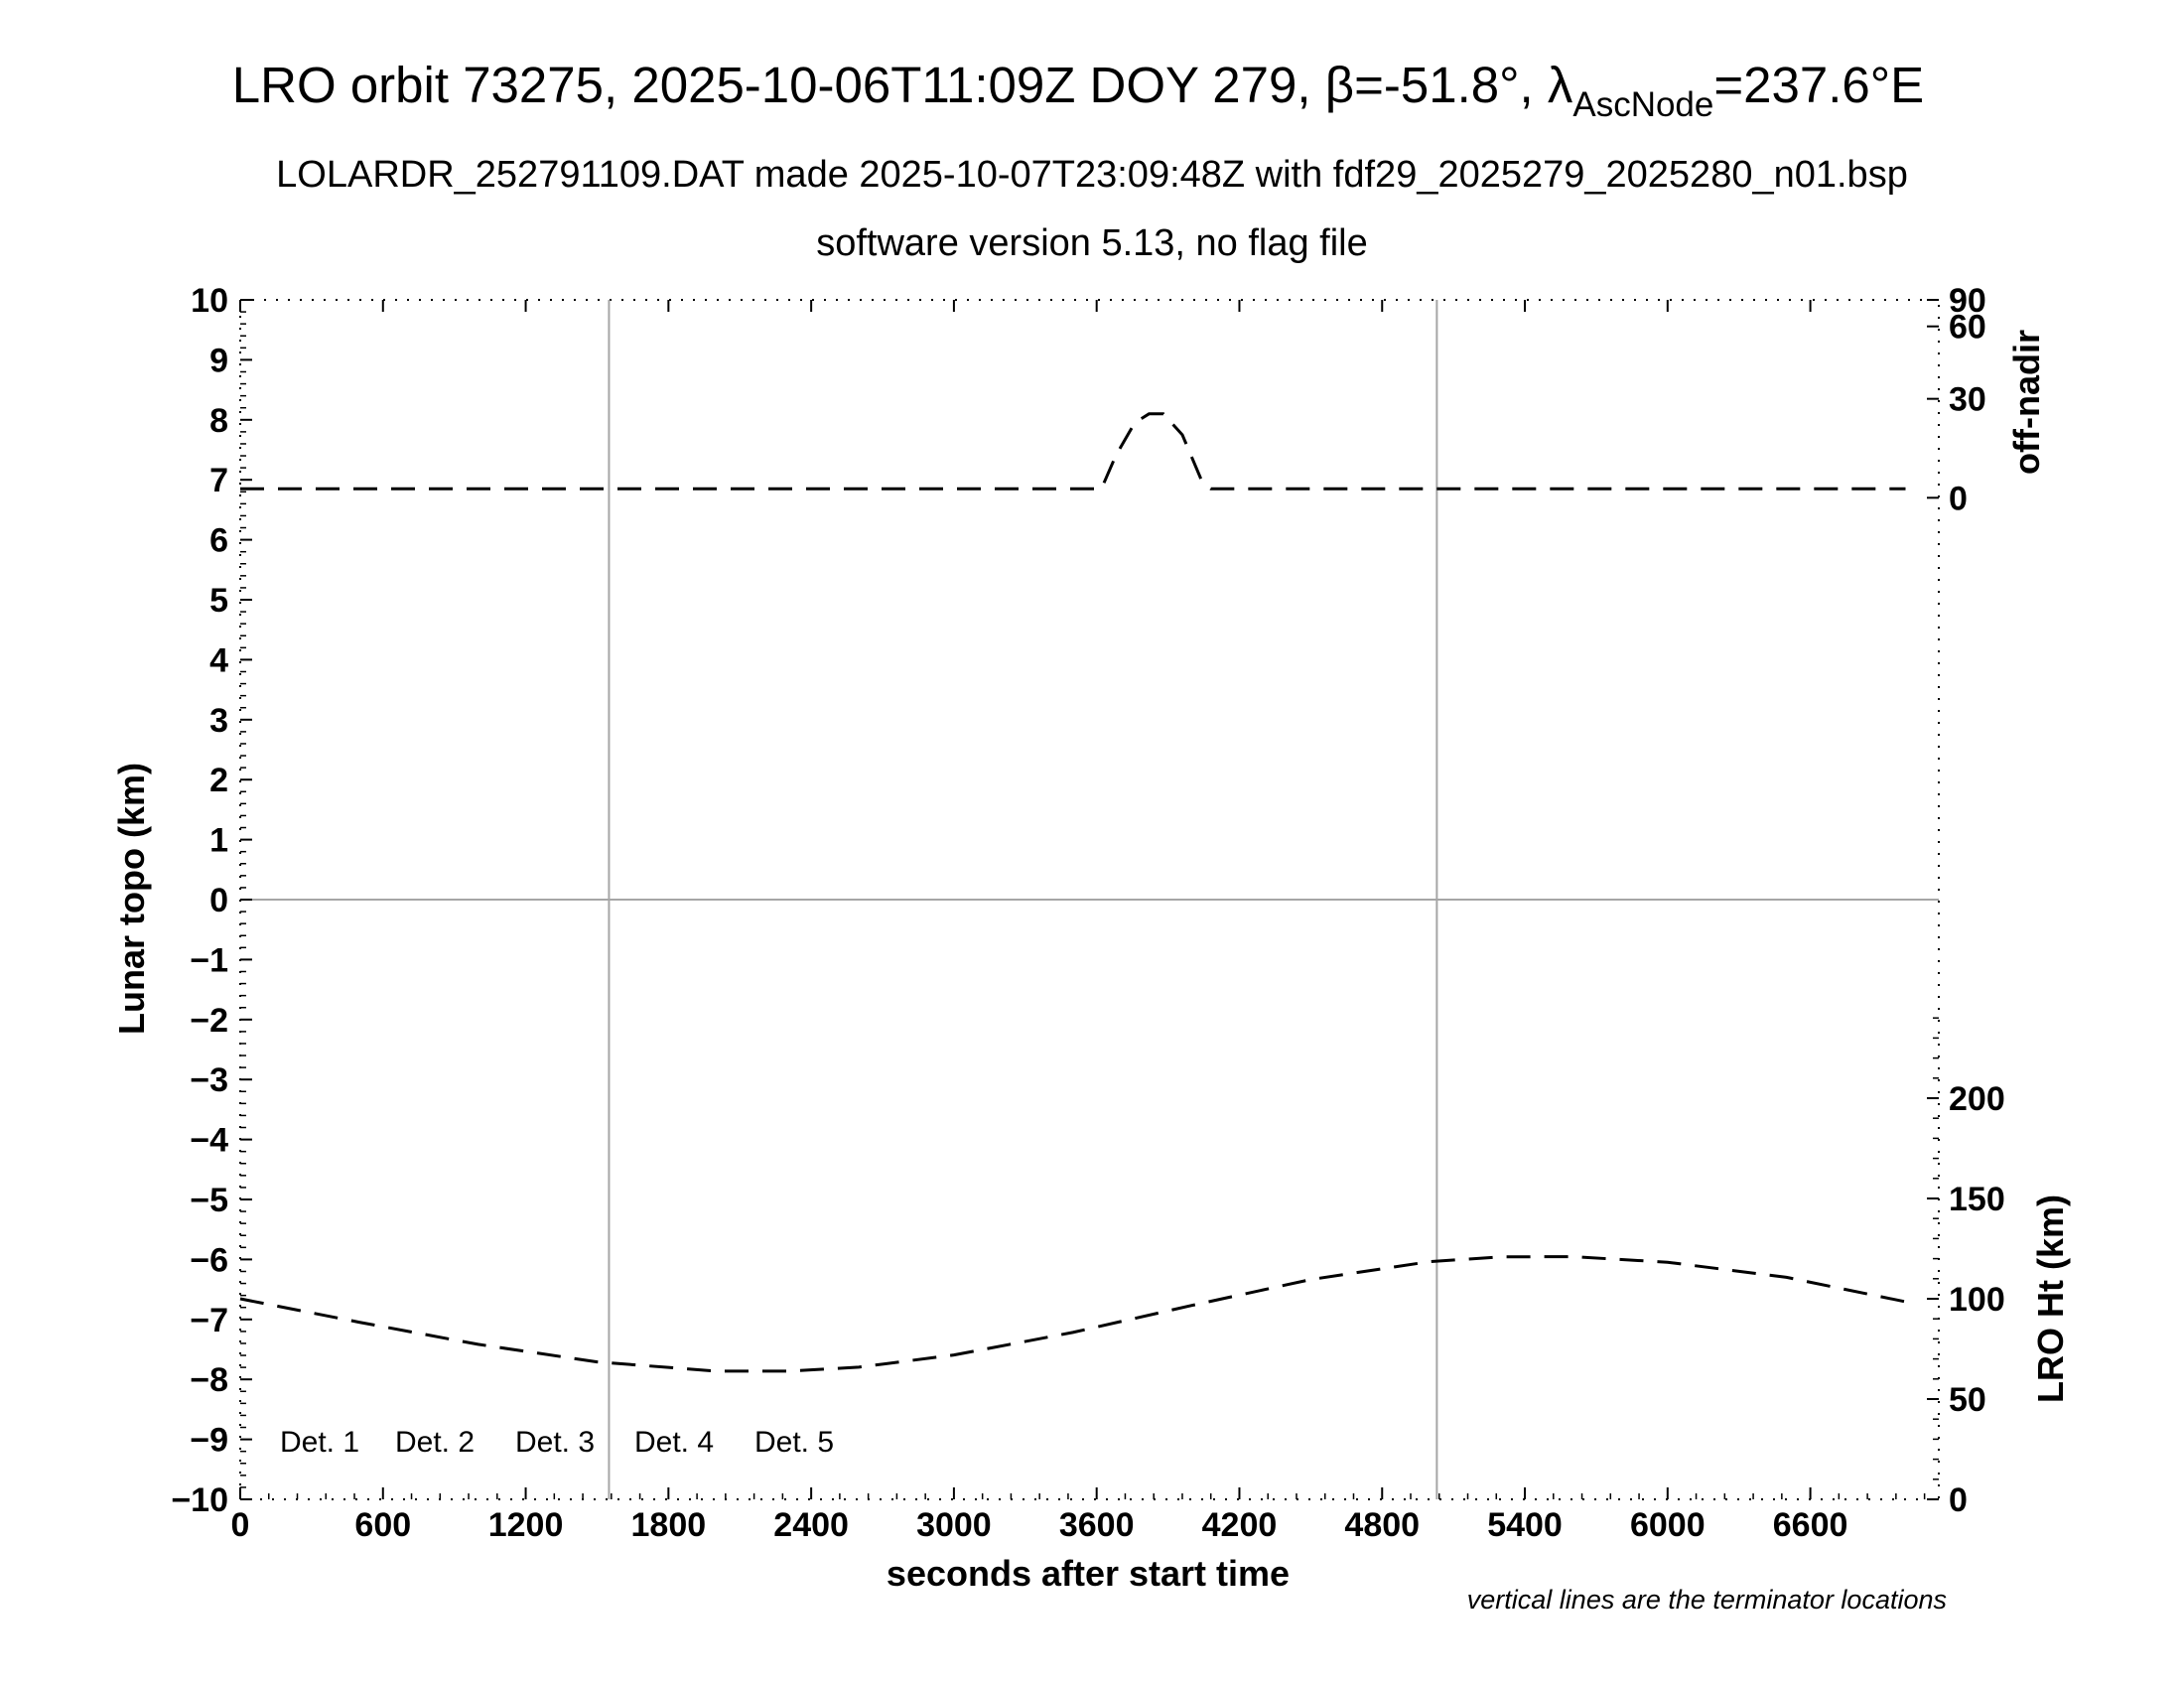  Describe the element at coordinates (209, 1141) in the screenshot. I see `y-tick-label: −4` at that location.